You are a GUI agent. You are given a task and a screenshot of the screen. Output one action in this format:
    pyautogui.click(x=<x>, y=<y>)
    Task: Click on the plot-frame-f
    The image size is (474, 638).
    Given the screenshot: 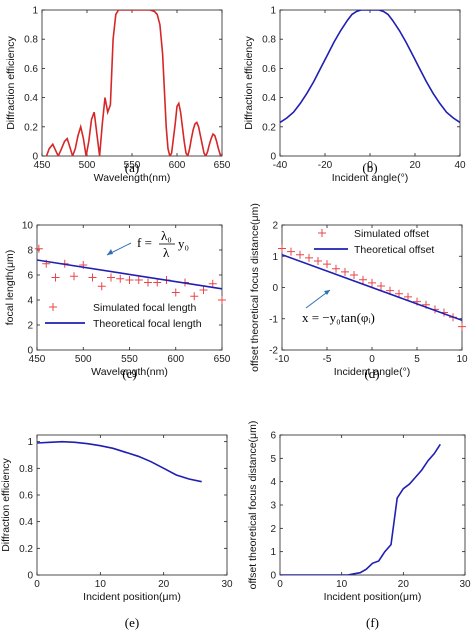 What is the action you would take?
    pyautogui.click(x=372, y=505)
    